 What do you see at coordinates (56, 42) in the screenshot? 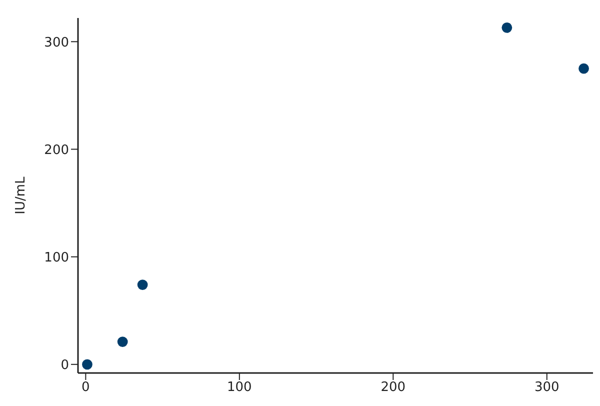
I see `y-tick-label: 300` at bounding box center [56, 42].